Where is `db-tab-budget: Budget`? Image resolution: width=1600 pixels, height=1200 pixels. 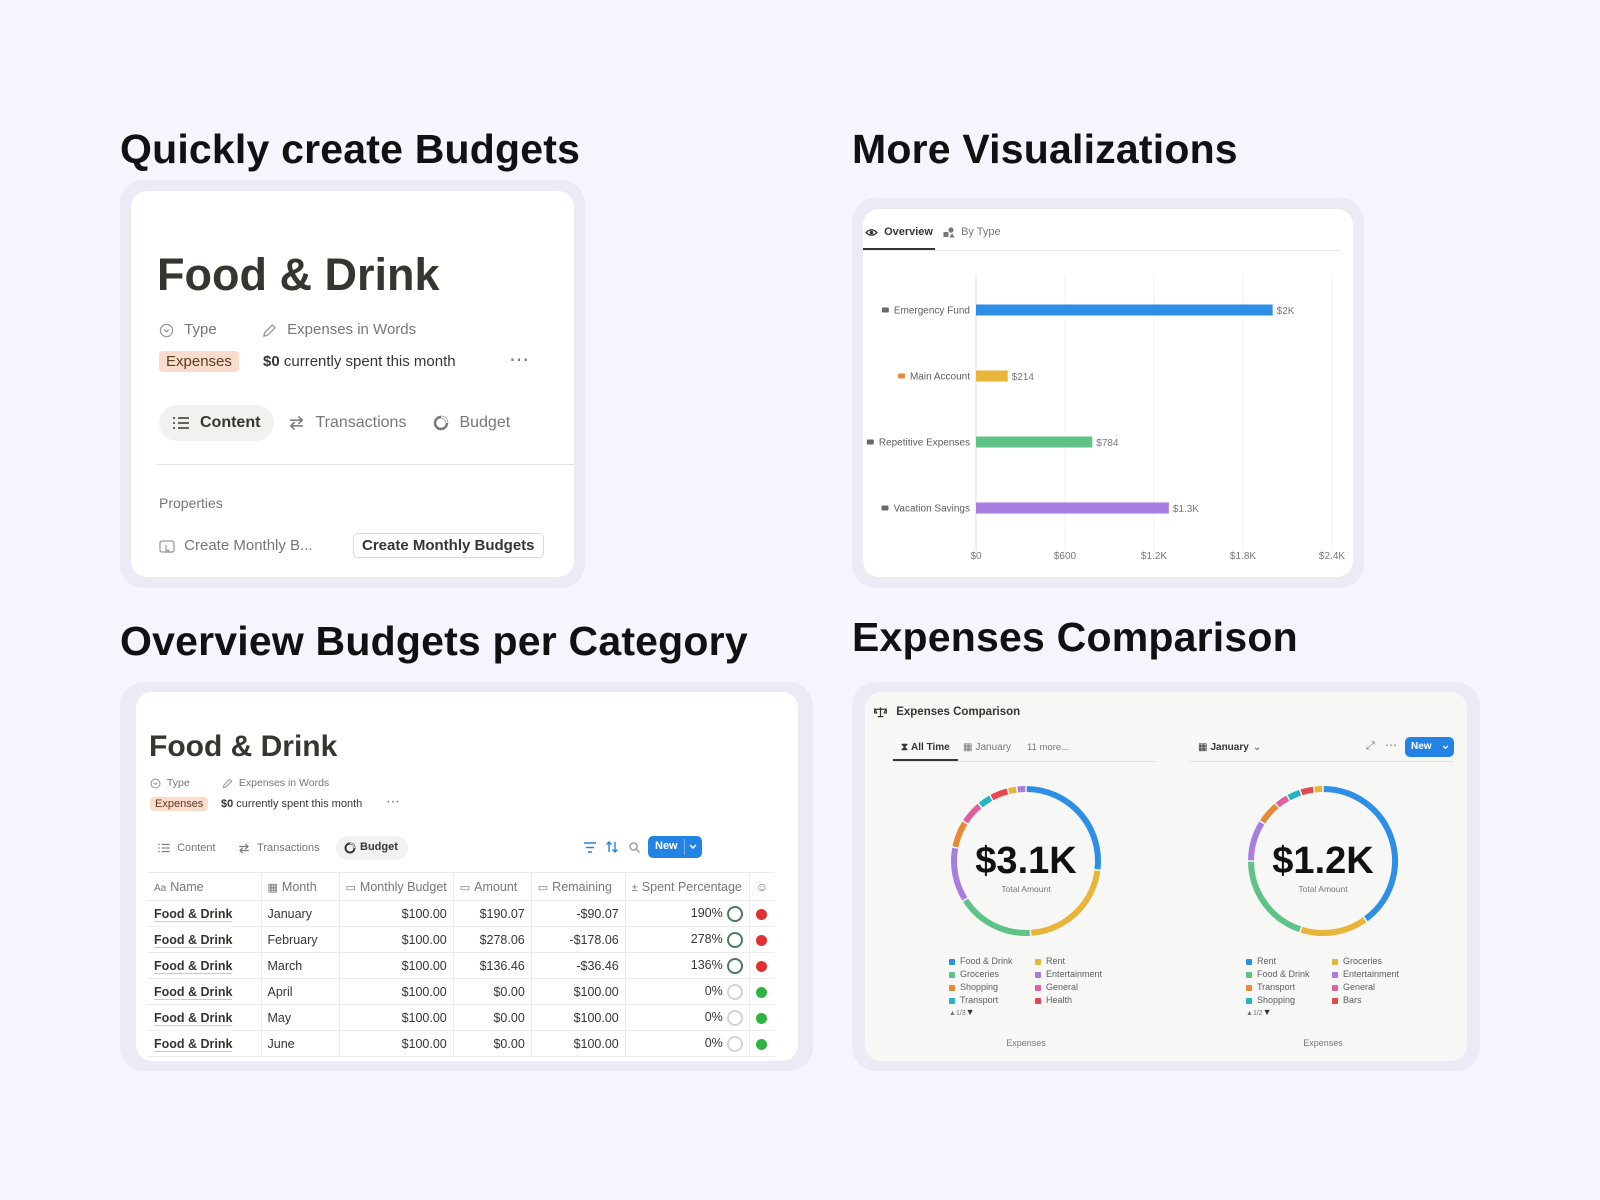 db-tab-budget: Budget is located at coordinates (372, 848).